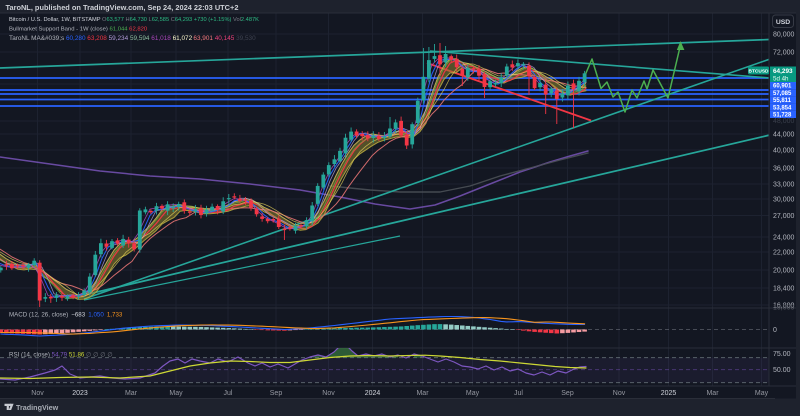  Describe the element at coordinates (784, 271) in the screenshot. I see `svg-text: 20,000` at that location.